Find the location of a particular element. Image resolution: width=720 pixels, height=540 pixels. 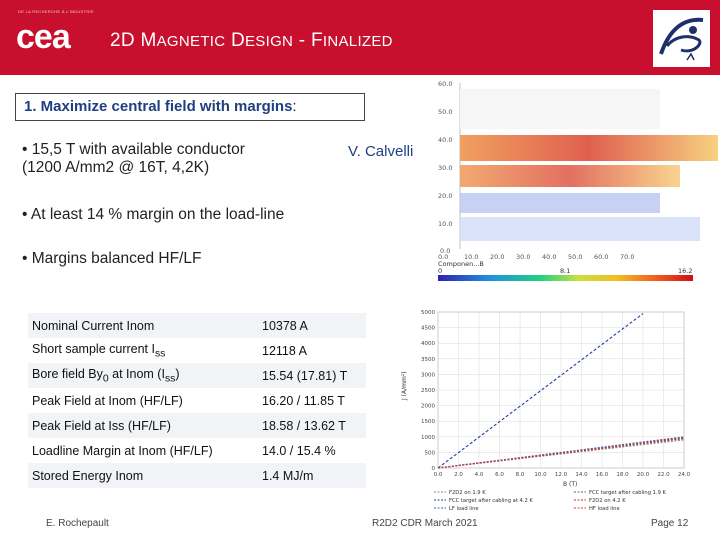

svg-text: 0.0 is located at coordinates (443, 257).